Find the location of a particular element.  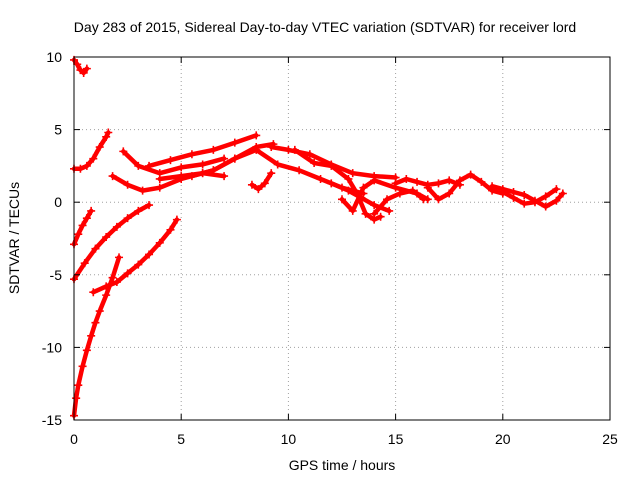

x-tick-label: 0 is located at coordinates (74, 439).